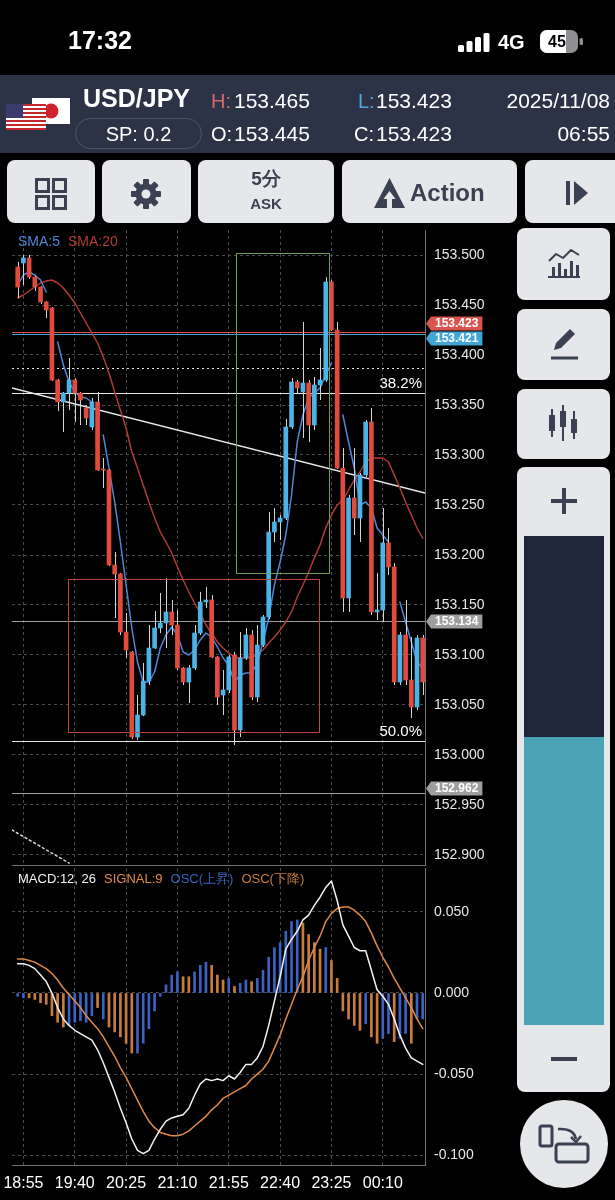 This screenshot has width=615, height=1200. Describe the element at coordinates (222, 134) in the screenshot. I see `text: O:` at that location.